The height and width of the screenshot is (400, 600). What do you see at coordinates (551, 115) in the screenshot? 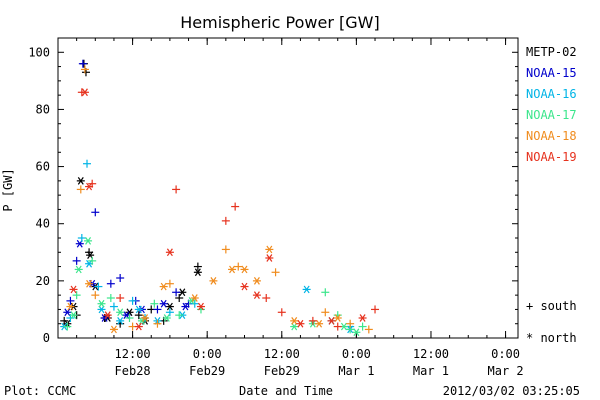
I see `legend-entry: NOAA-17` at bounding box center [551, 115].